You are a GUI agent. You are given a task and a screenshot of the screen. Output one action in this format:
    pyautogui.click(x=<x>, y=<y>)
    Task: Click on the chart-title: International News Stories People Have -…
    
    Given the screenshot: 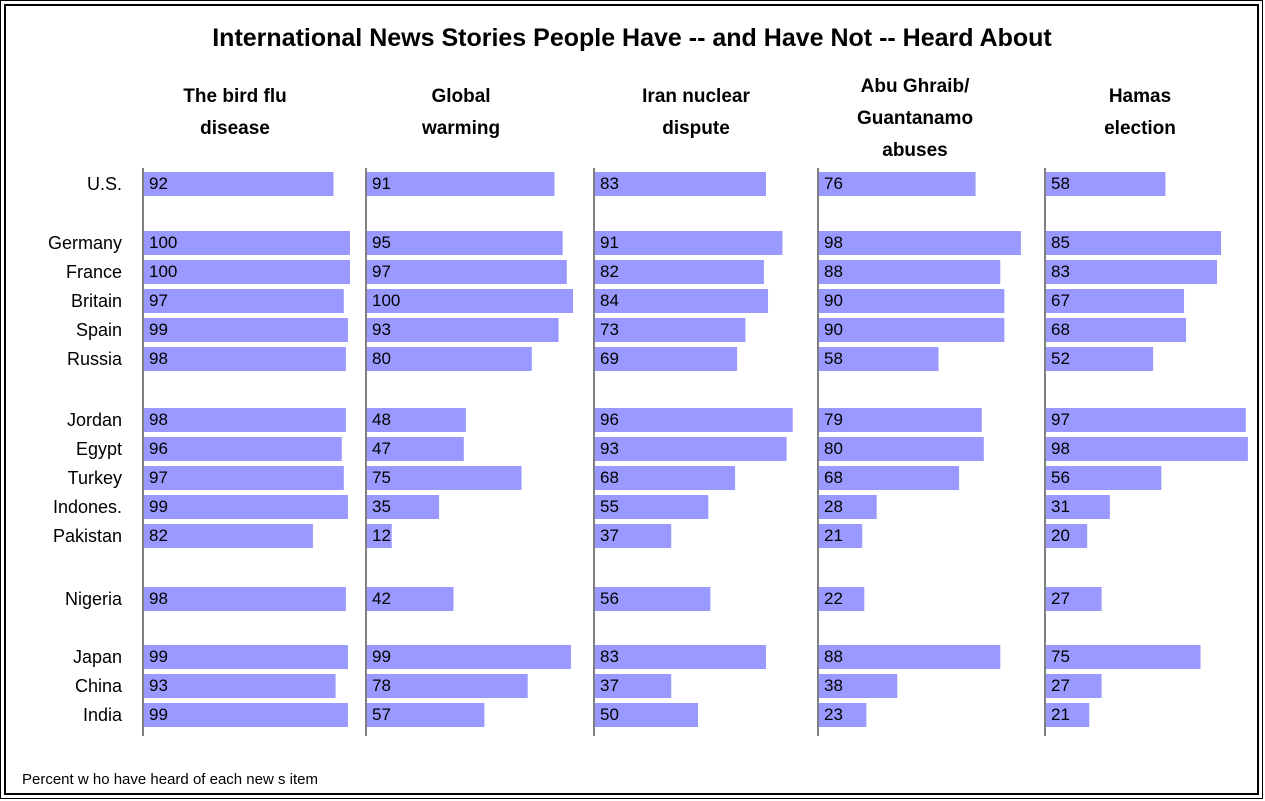 What is the action you would take?
    pyautogui.click(x=632, y=38)
    